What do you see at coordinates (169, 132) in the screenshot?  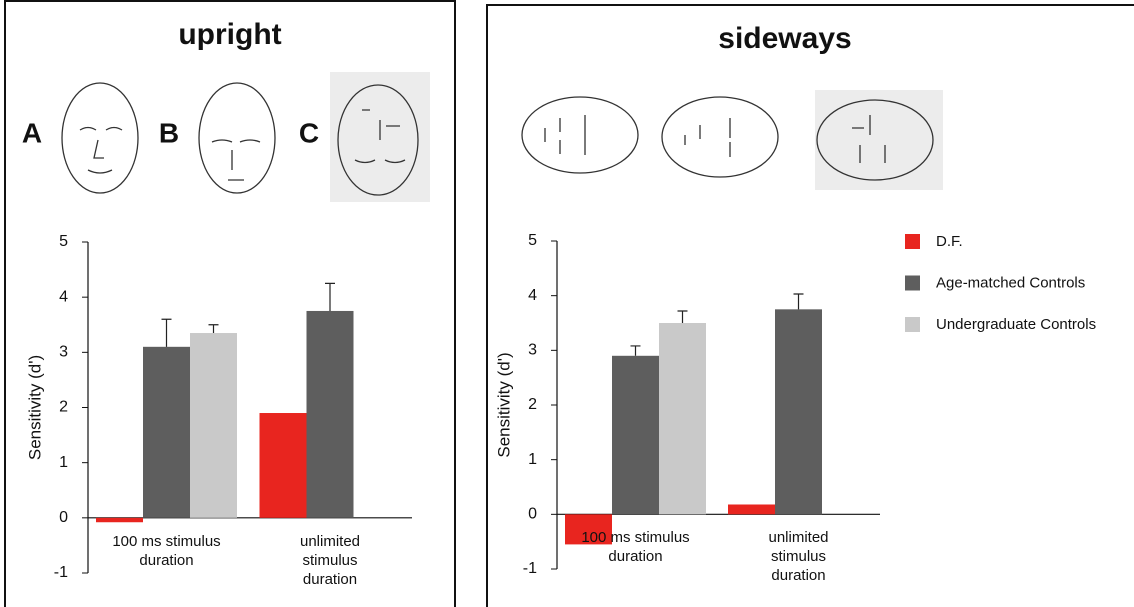 I see `panel-label: B` at bounding box center [169, 132].